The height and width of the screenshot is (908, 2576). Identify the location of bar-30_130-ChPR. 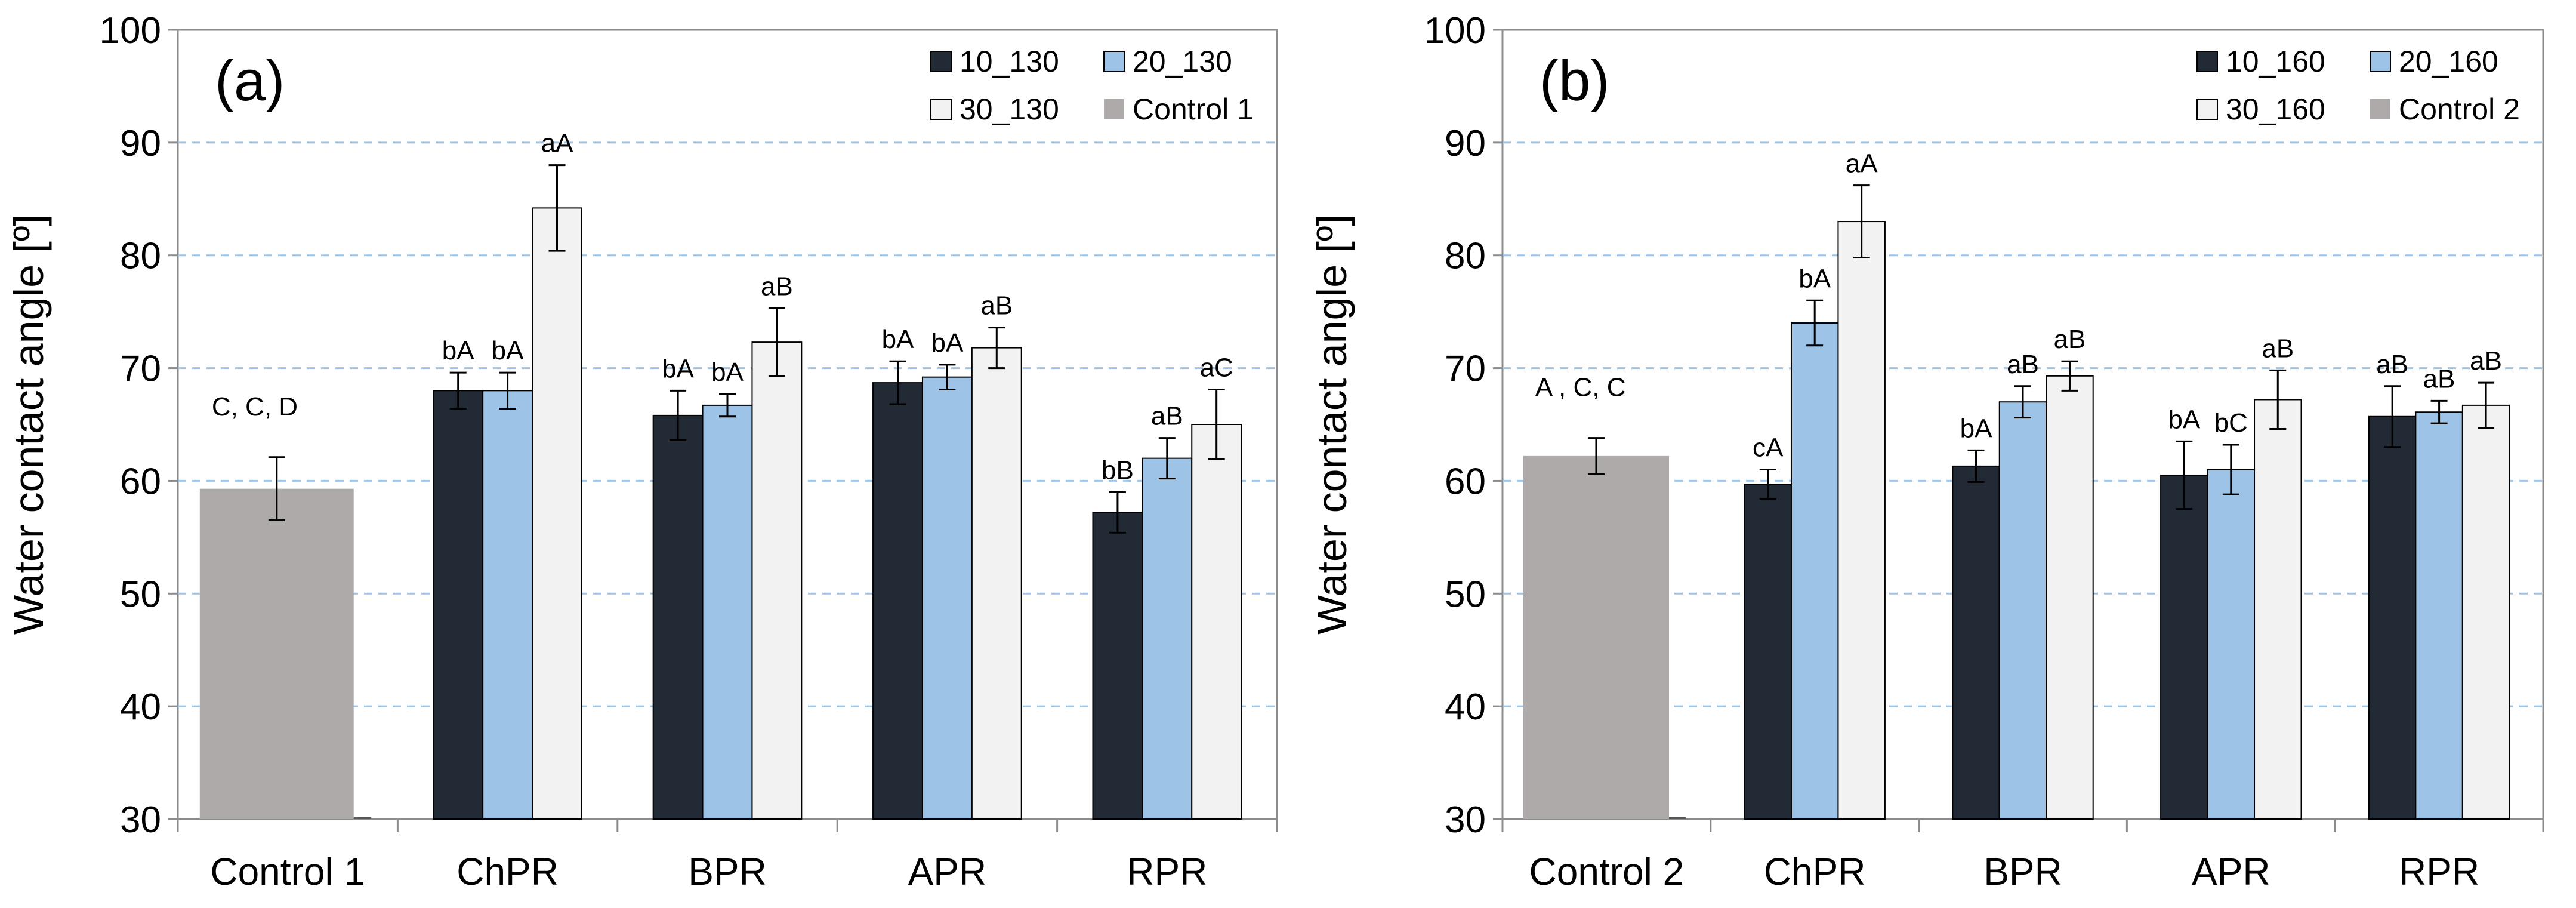
(557, 513).